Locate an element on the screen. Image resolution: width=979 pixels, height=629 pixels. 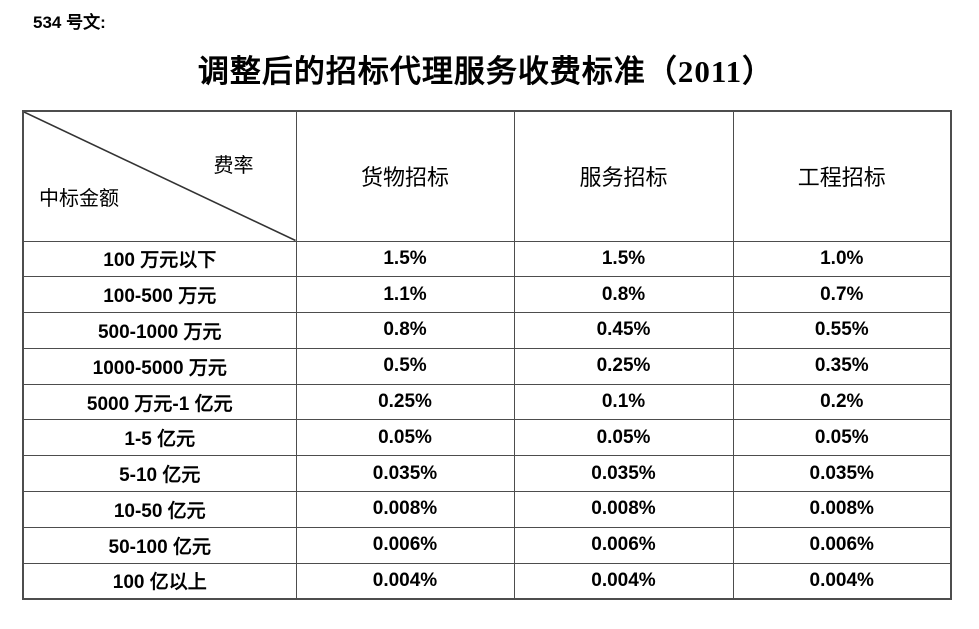
page-title: 调整后的招标代理服务收费标准（2011） is located at coordinates (486, 71).